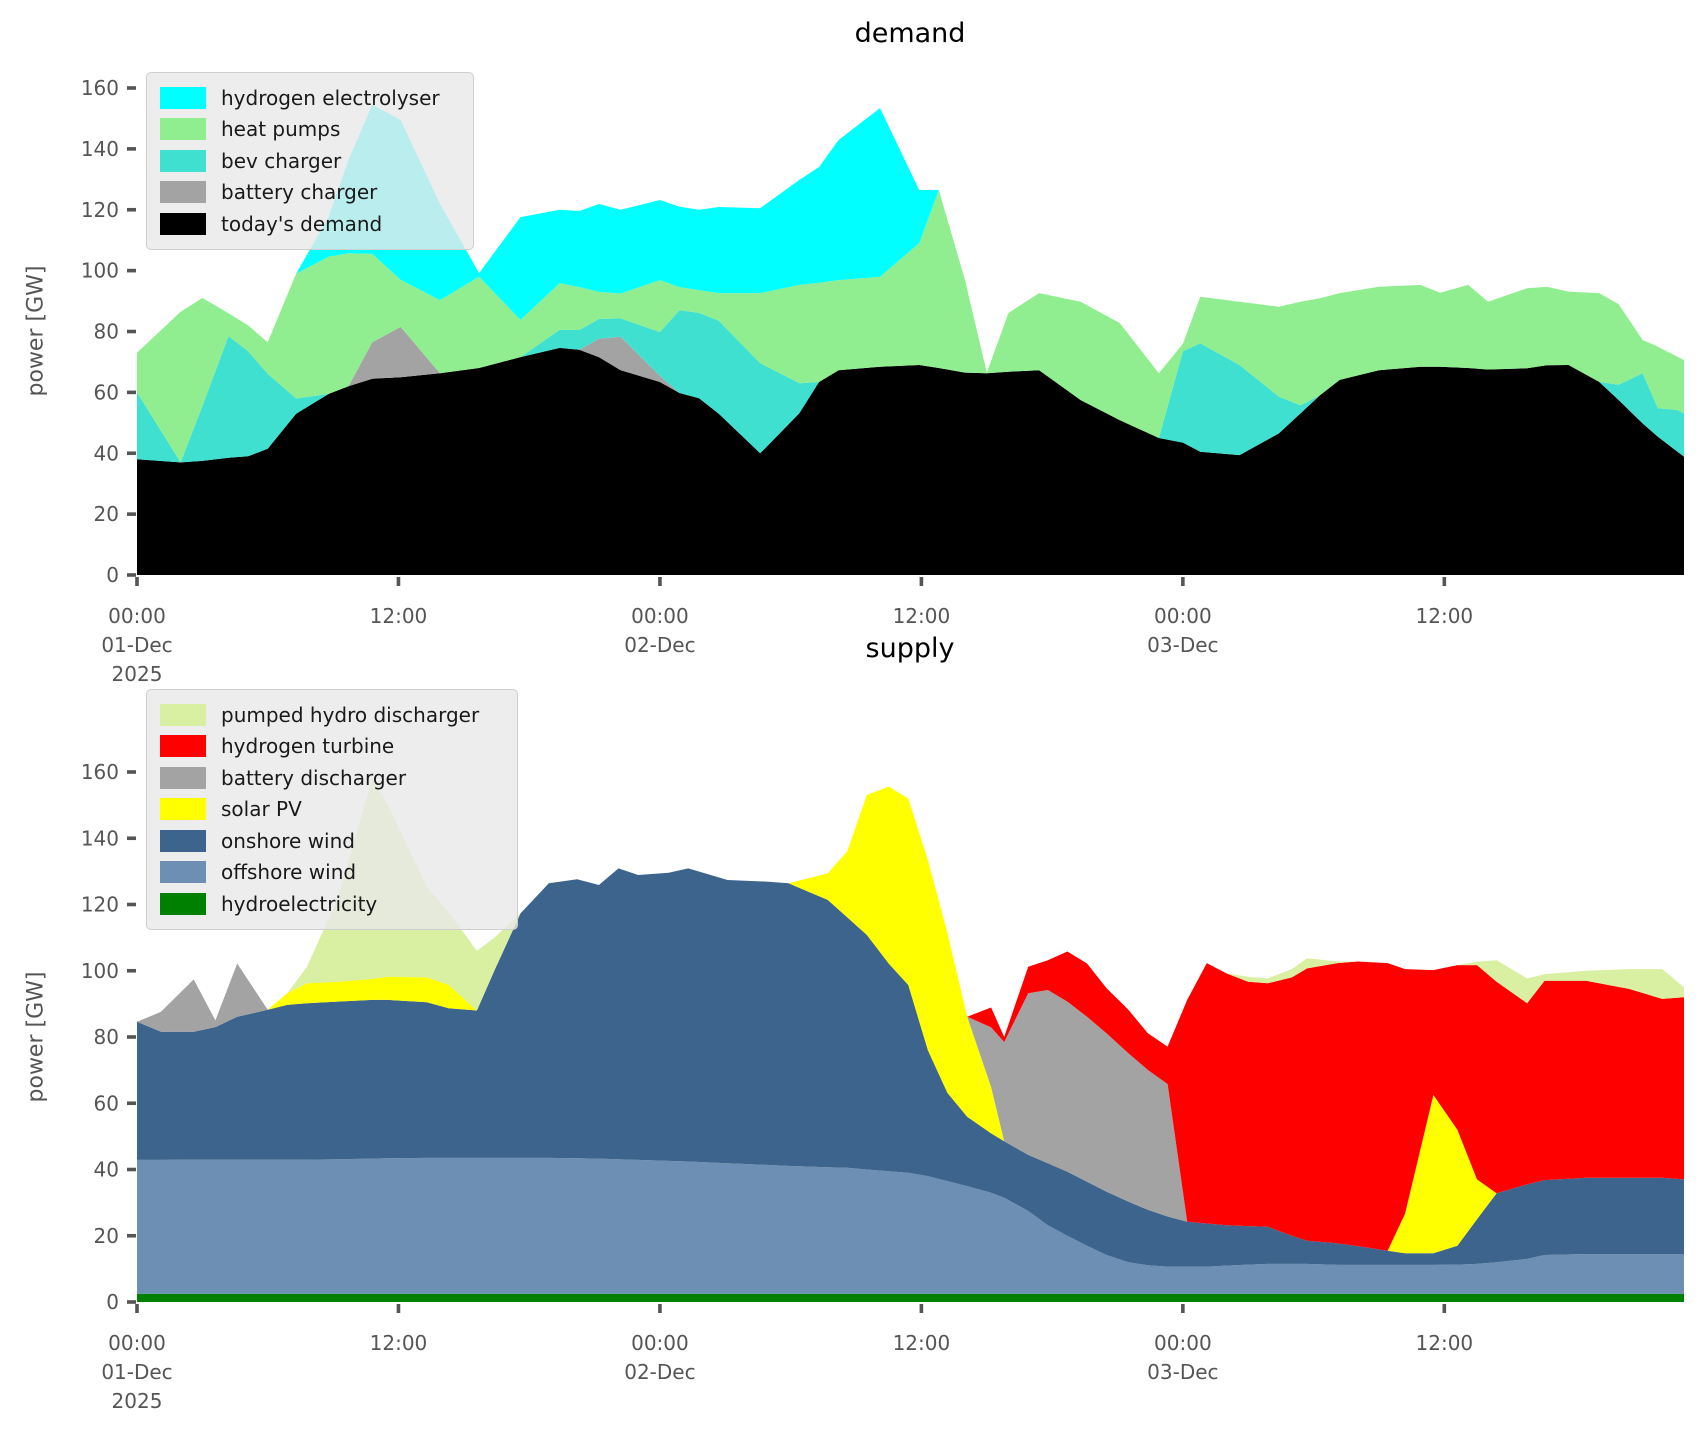 Image resolution: width=1706 pixels, height=1431 pixels. Describe the element at coordinates (106, 332) in the screenshot. I see `demand-ytick-label: 80` at that location.